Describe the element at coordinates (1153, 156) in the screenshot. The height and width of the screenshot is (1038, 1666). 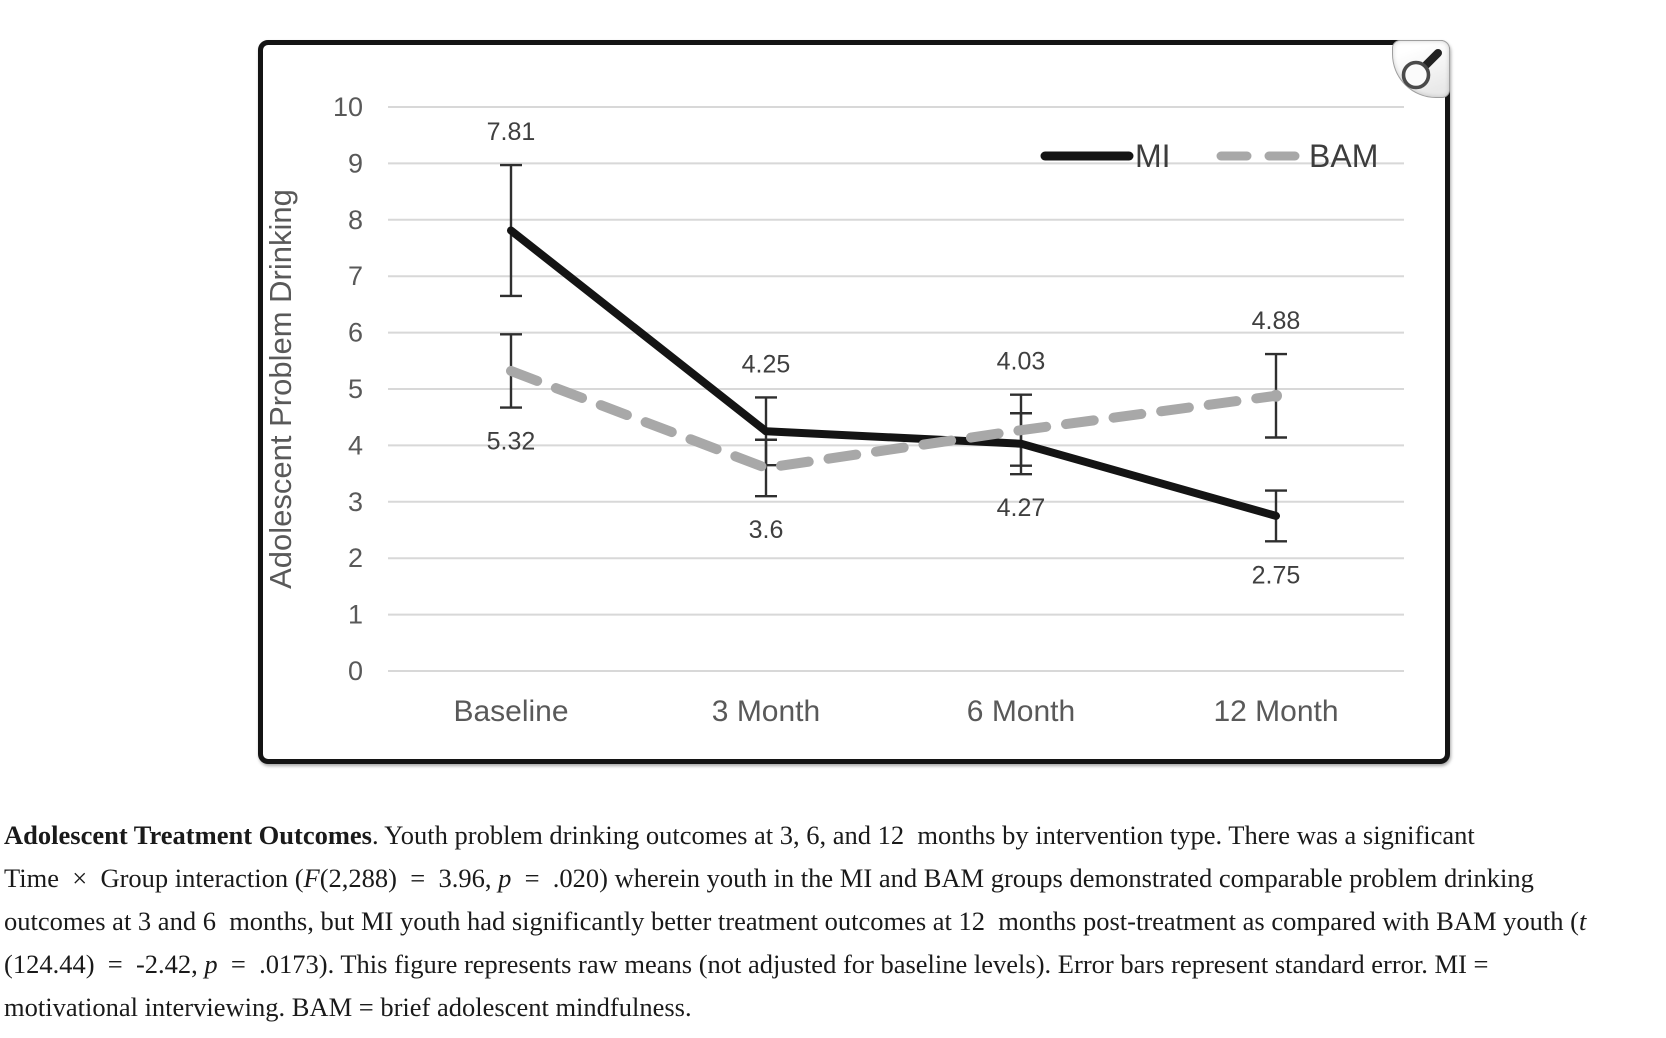
I see `legend-label-mi: MI` at that location.